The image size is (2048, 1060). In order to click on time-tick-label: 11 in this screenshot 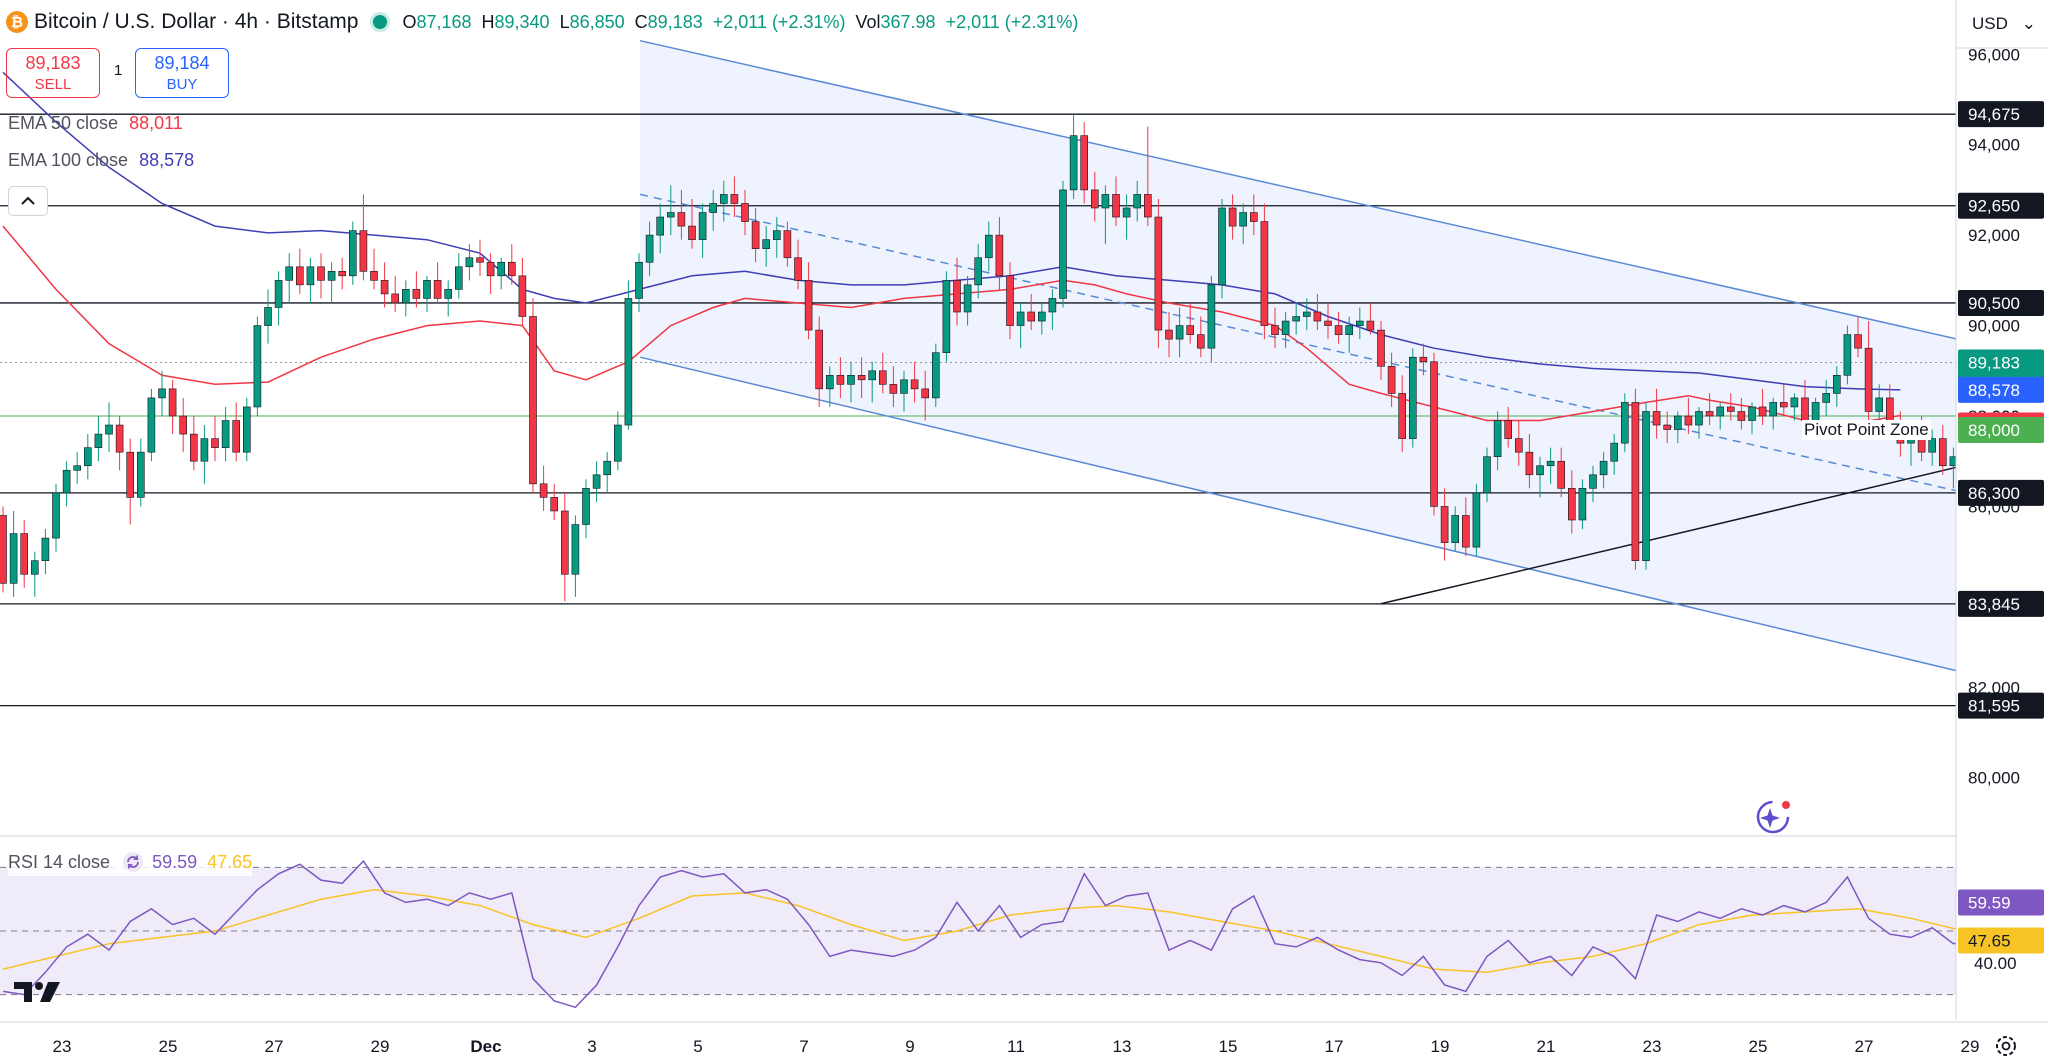, I will do `click(1016, 1046)`.